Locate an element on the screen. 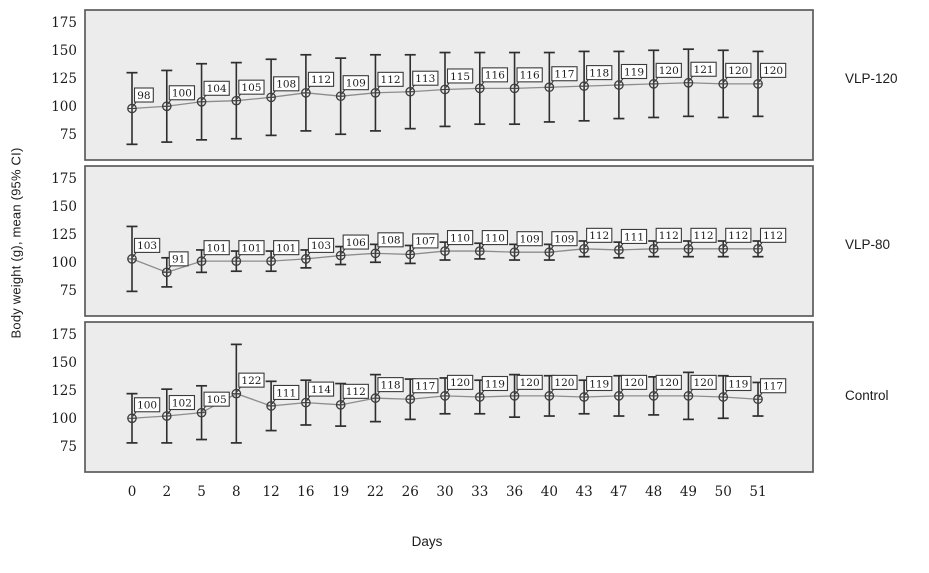  data-point-label: 121 is located at coordinates (704, 70).